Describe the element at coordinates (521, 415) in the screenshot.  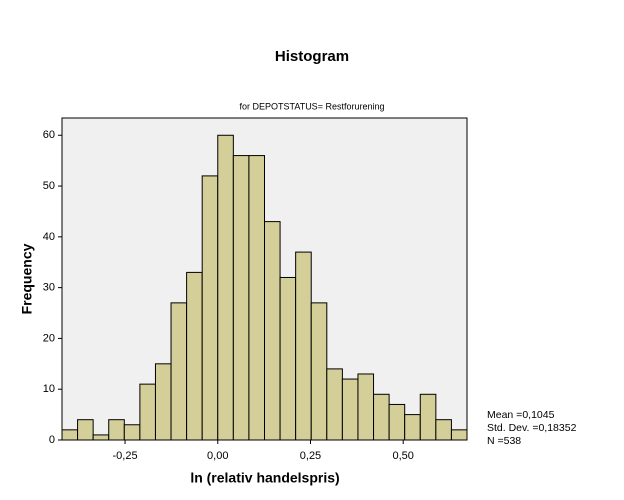
I see `stats-label: Mean =0,1045` at that location.